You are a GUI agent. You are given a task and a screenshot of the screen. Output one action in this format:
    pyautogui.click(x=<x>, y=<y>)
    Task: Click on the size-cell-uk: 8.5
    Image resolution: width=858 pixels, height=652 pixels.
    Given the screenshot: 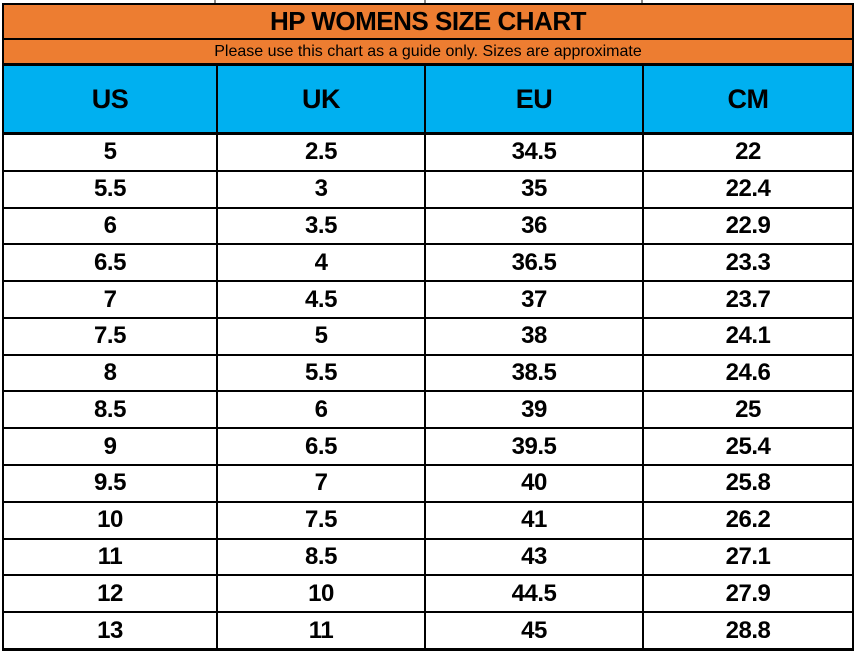 What is the action you would take?
    pyautogui.click(x=322, y=557)
    